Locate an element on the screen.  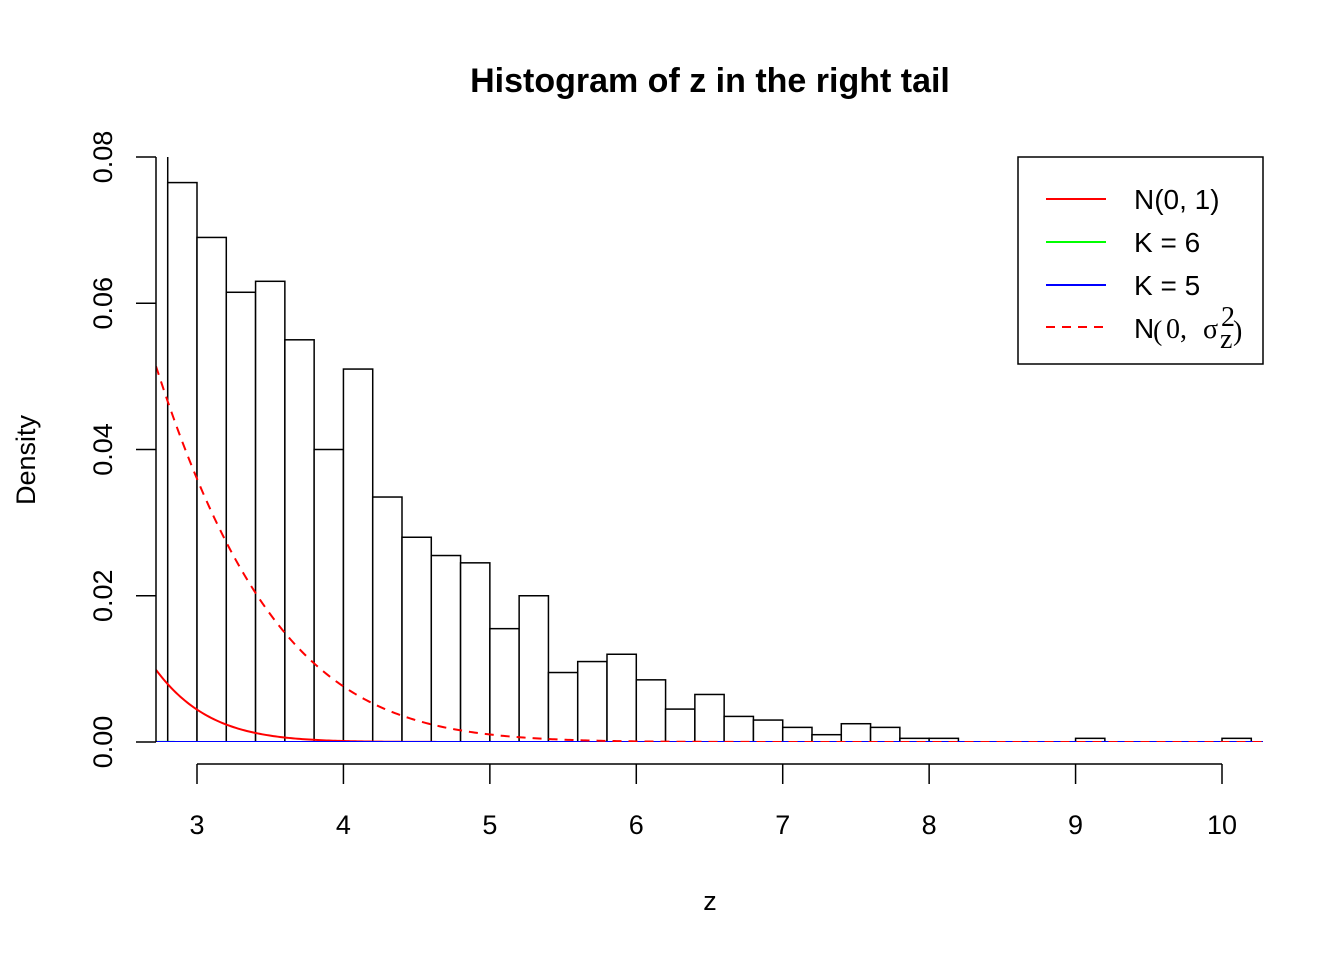
legend: N(0, 1) K = 6 K = 5 N ( 0, σ 2 z ) is located at coordinates (1140, 260).